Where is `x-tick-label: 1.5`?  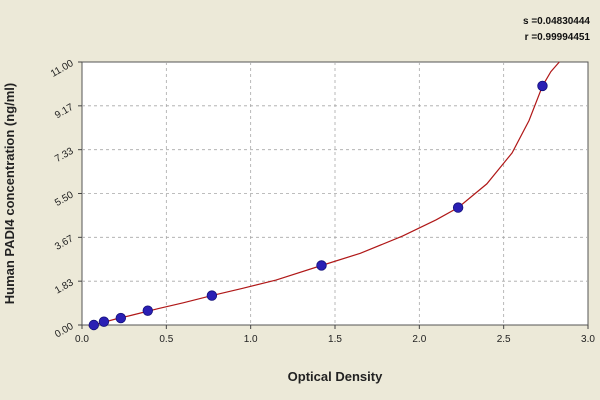 x-tick-label: 1.5 is located at coordinates (335, 339).